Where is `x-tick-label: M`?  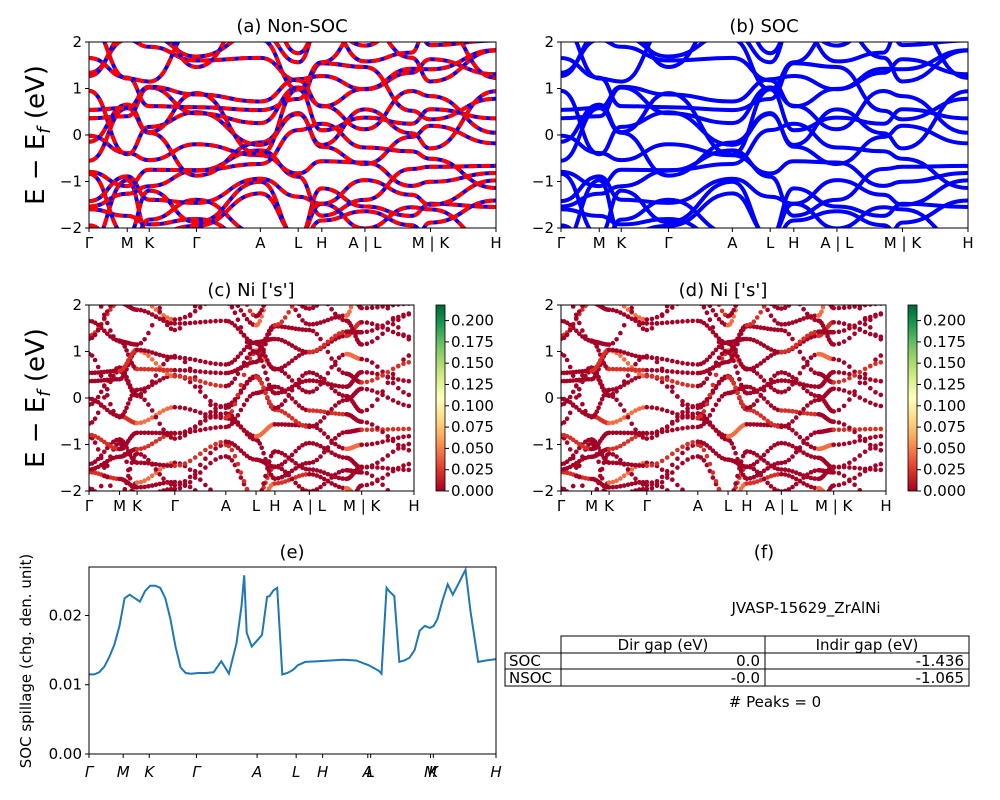
x-tick-label: M is located at coordinates (127, 243).